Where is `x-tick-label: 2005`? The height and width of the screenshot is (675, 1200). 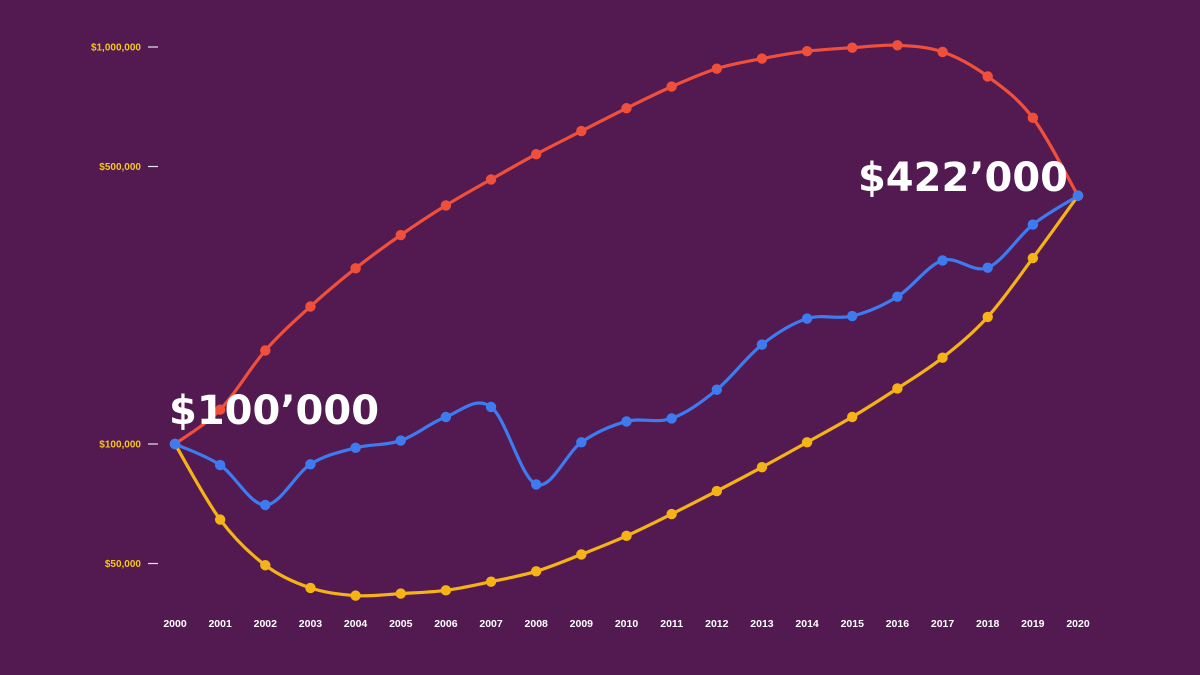
x-tick-label: 2005 is located at coordinates (401, 624).